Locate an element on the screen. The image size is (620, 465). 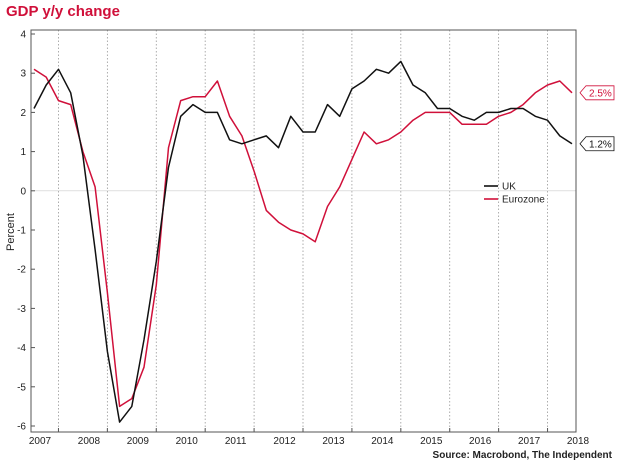
y-tick-label: -3 is located at coordinates (21, 309).